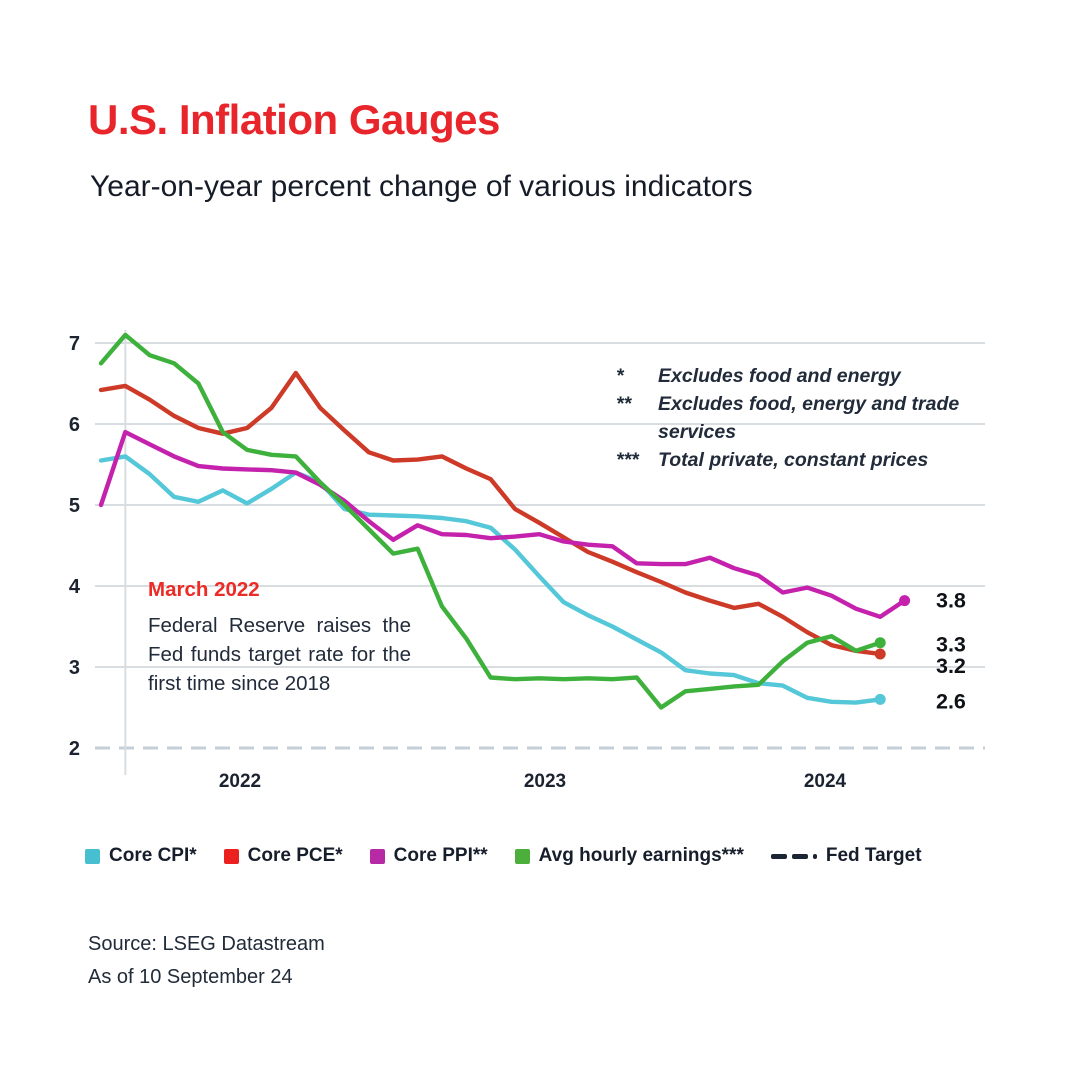  I want to click on footnote-3-marker: ***, so click(627, 460).